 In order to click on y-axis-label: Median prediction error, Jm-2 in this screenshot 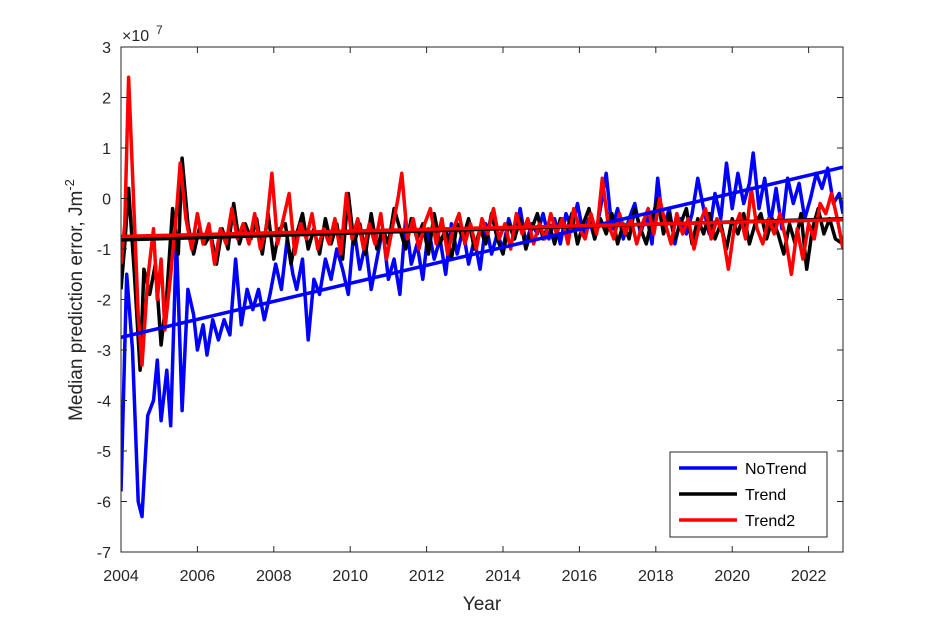, I will do `click(74, 300)`.